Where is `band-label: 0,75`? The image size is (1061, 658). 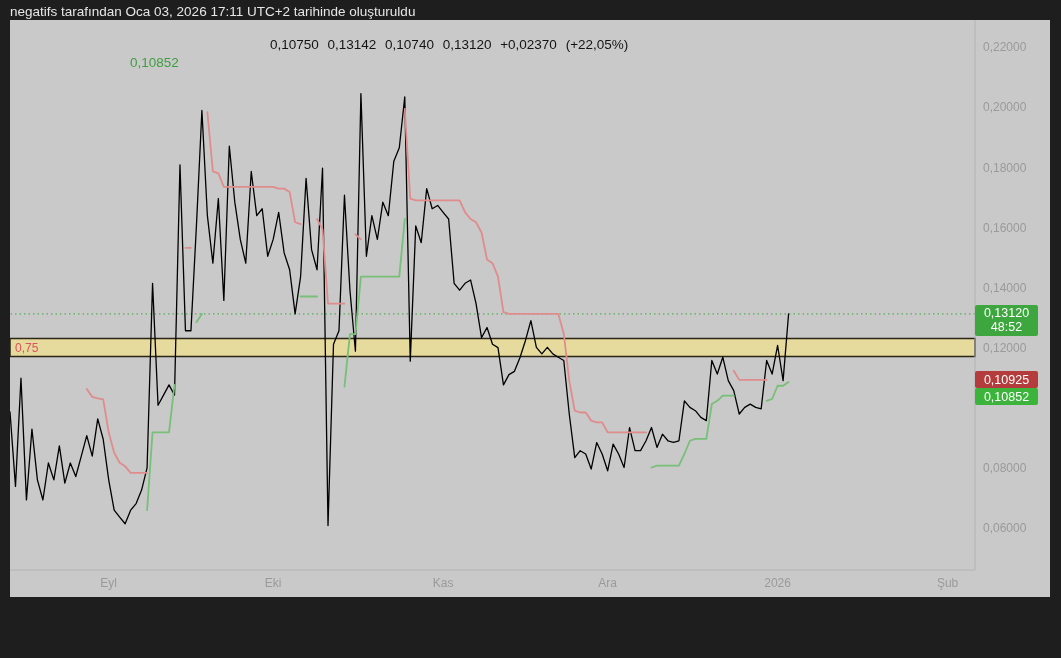 band-label: 0,75 is located at coordinates (27, 347).